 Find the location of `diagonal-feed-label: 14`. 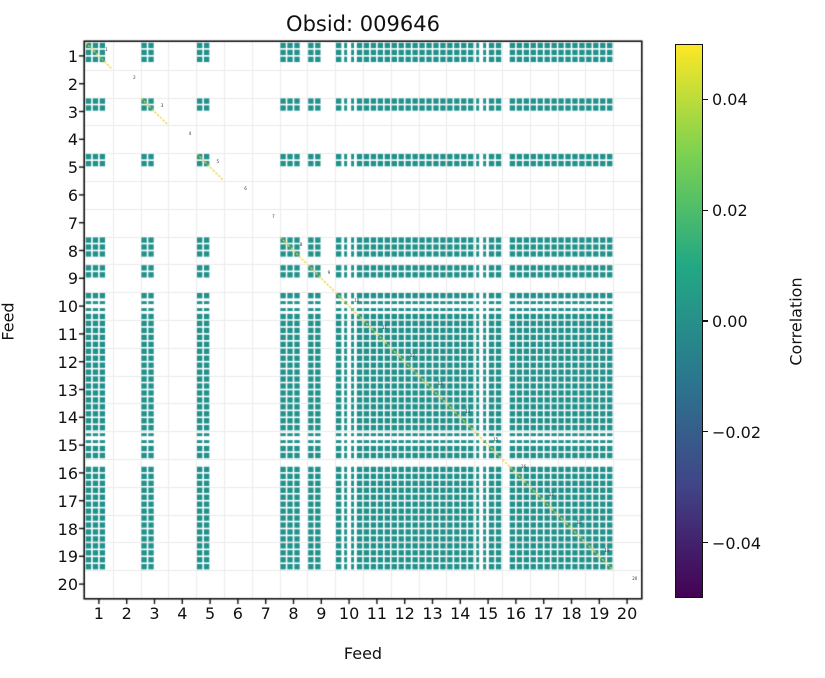

diagonal-feed-label: 14 is located at coordinates (468, 411).